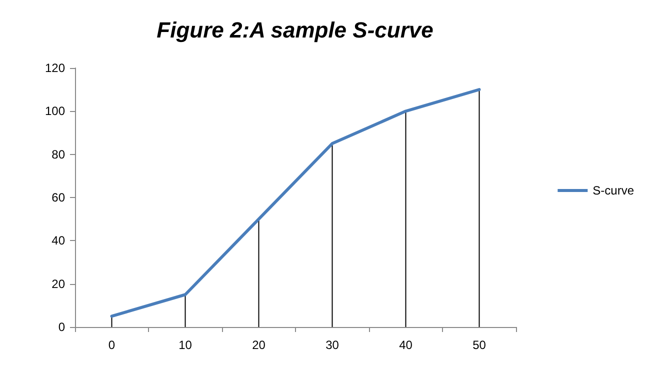 The height and width of the screenshot is (381, 659). What do you see at coordinates (406, 345) in the screenshot?
I see `x-tick-label: 40` at bounding box center [406, 345].